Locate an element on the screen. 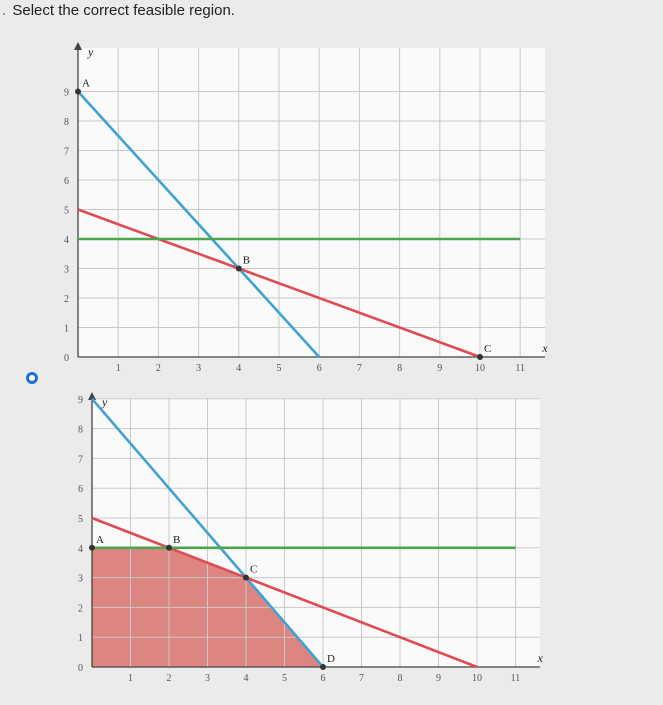  vertex-label: D is located at coordinates (331, 659).